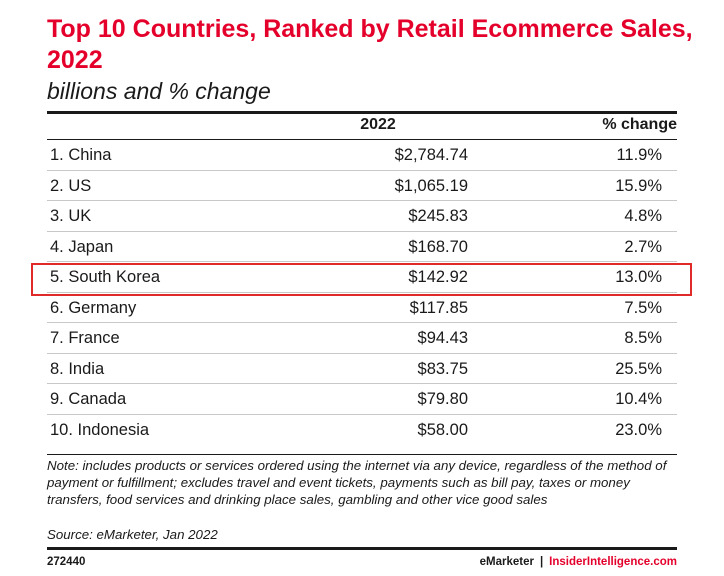 The height and width of the screenshot is (576, 724). Describe the element at coordinates (362, 430) in the screenshot. I see `table-row: 10. Indonesia $58.00 23.0%` at that location.